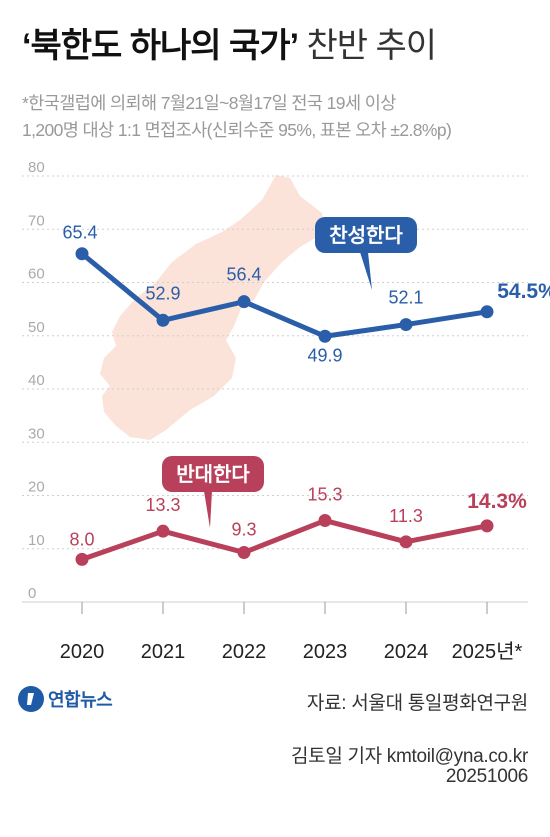  What do you see at coordinates (31, 699) in the screenshot?
I see `yonhap-logo-icon` at bounding box center [31, 699].